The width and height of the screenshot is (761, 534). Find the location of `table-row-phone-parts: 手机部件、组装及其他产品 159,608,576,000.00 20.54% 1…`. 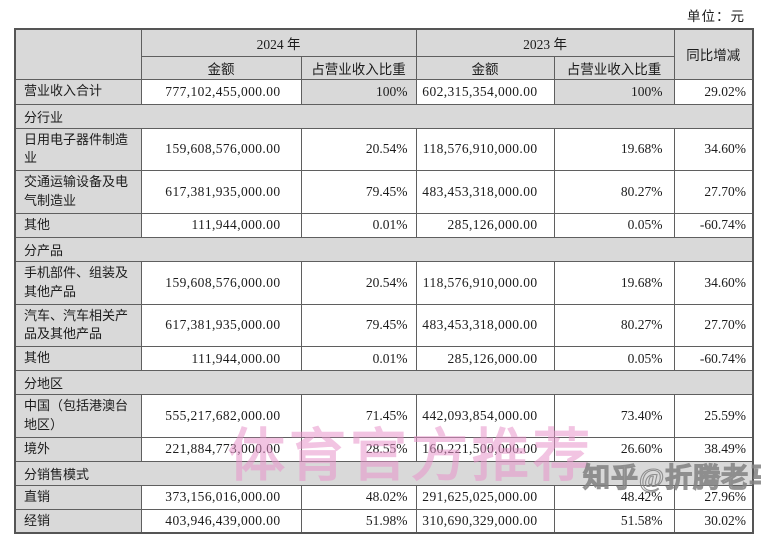

table-row-phone-parts: 手机部件、组装及其他产品 159,608,576,000.00 20.54% 1… is located at coordinates (384, 282).